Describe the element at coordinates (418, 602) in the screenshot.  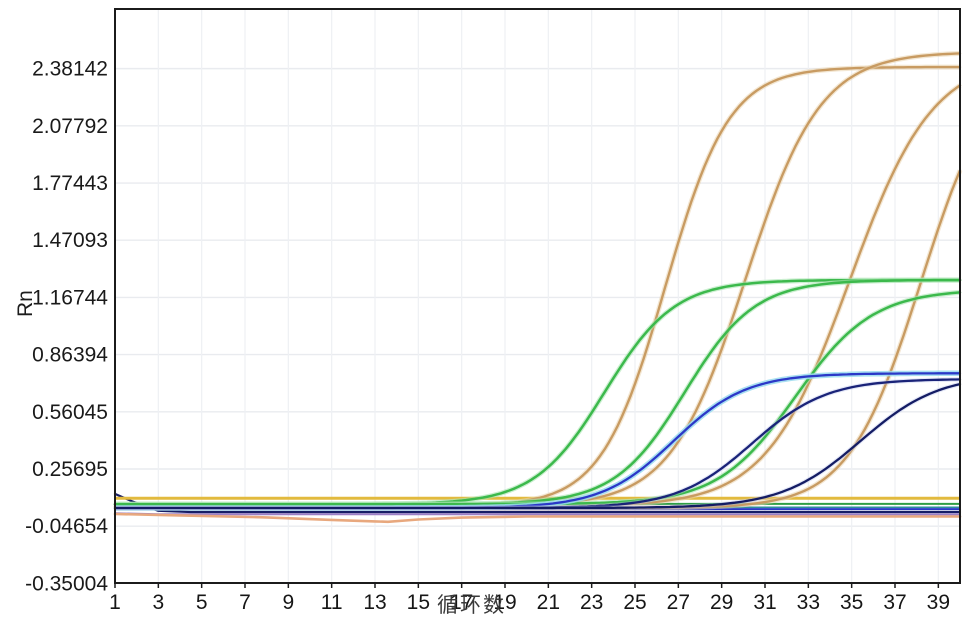
I see `x-tick-label: 15` at that location.